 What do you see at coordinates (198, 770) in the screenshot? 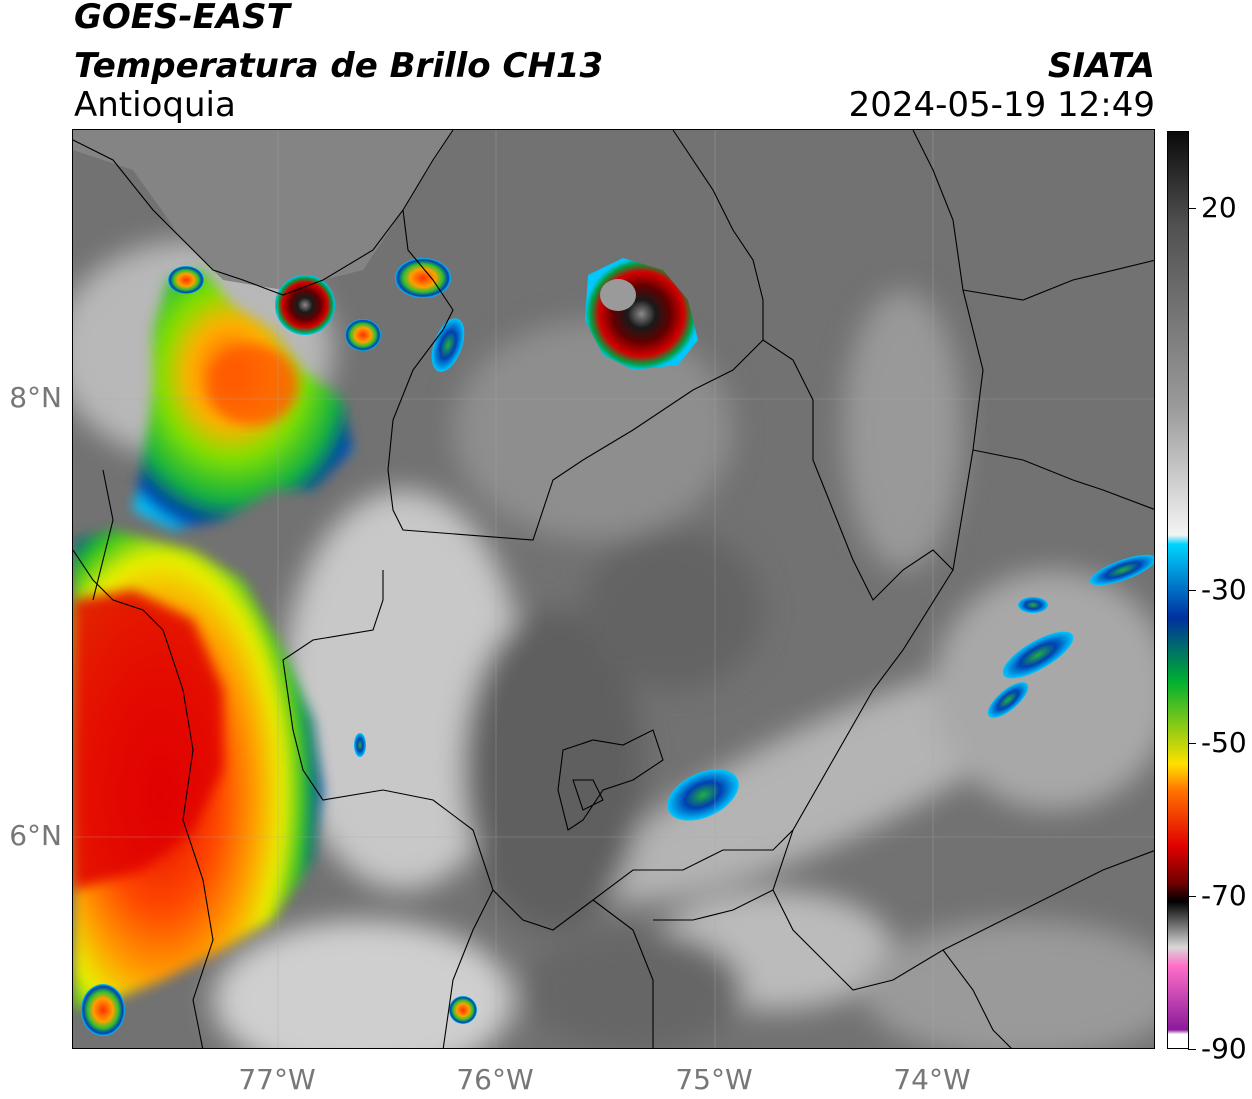
I see `storm-west` at bounding box center [198, 770].